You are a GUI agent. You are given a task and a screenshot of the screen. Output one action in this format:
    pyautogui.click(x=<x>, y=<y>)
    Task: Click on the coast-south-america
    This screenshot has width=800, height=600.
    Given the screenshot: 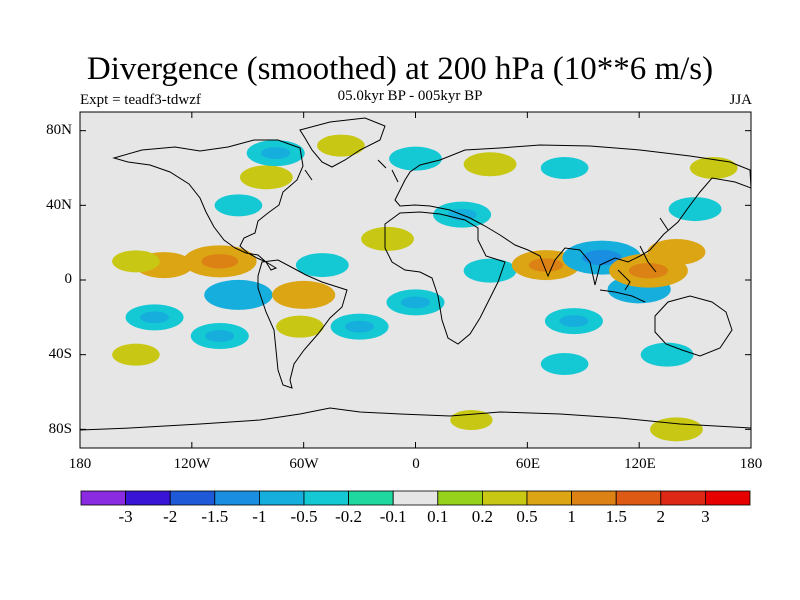 What is the action you would take?
    pyautogui.click(x=302, y=324)
    